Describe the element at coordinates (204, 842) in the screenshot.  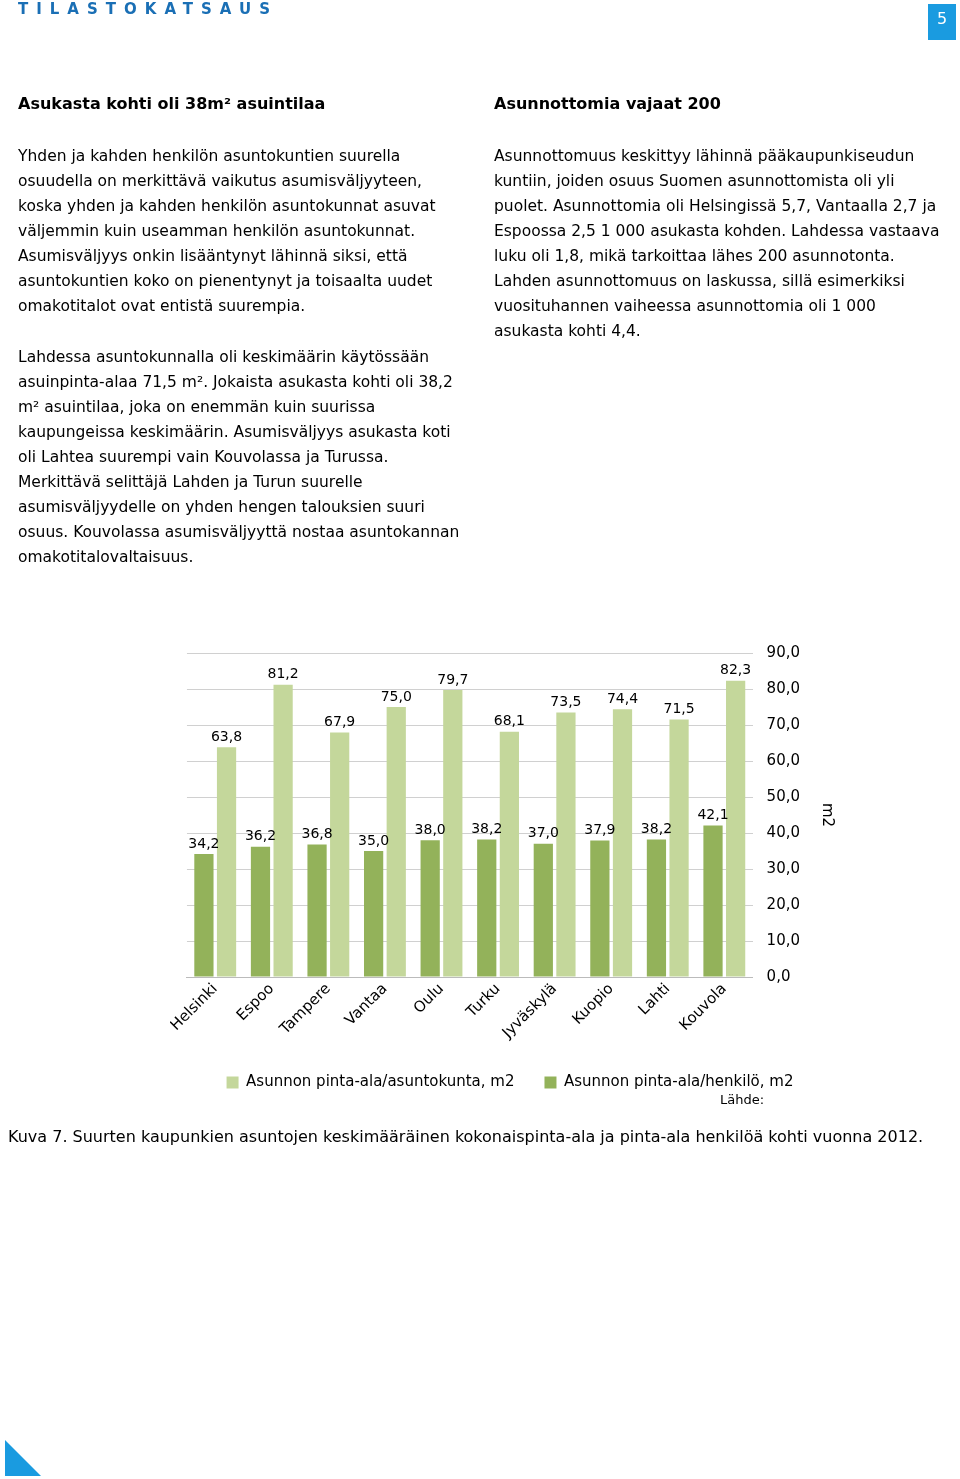
I see `data-label: 34,2` at that location.